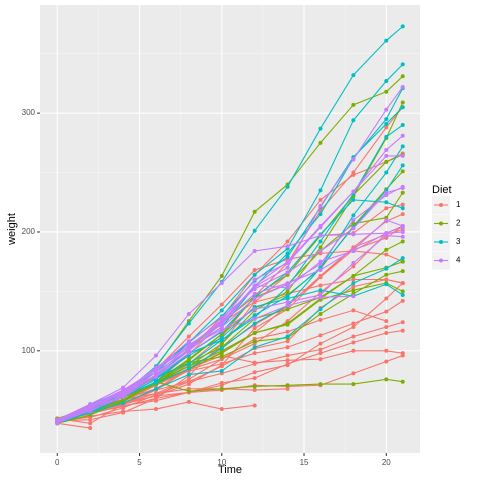 The image size is (480, 480). I want to click on legend-label: 4, so click(458, 260).